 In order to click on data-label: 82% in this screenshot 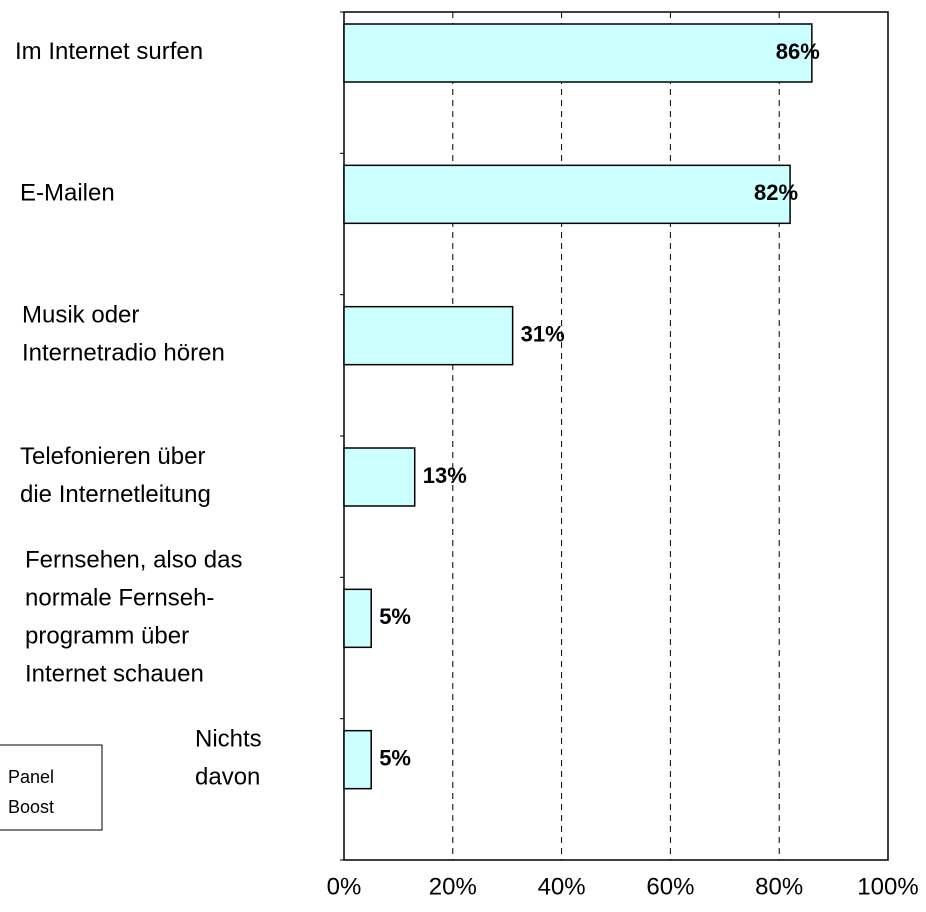, I will do `click(776, 192)`.